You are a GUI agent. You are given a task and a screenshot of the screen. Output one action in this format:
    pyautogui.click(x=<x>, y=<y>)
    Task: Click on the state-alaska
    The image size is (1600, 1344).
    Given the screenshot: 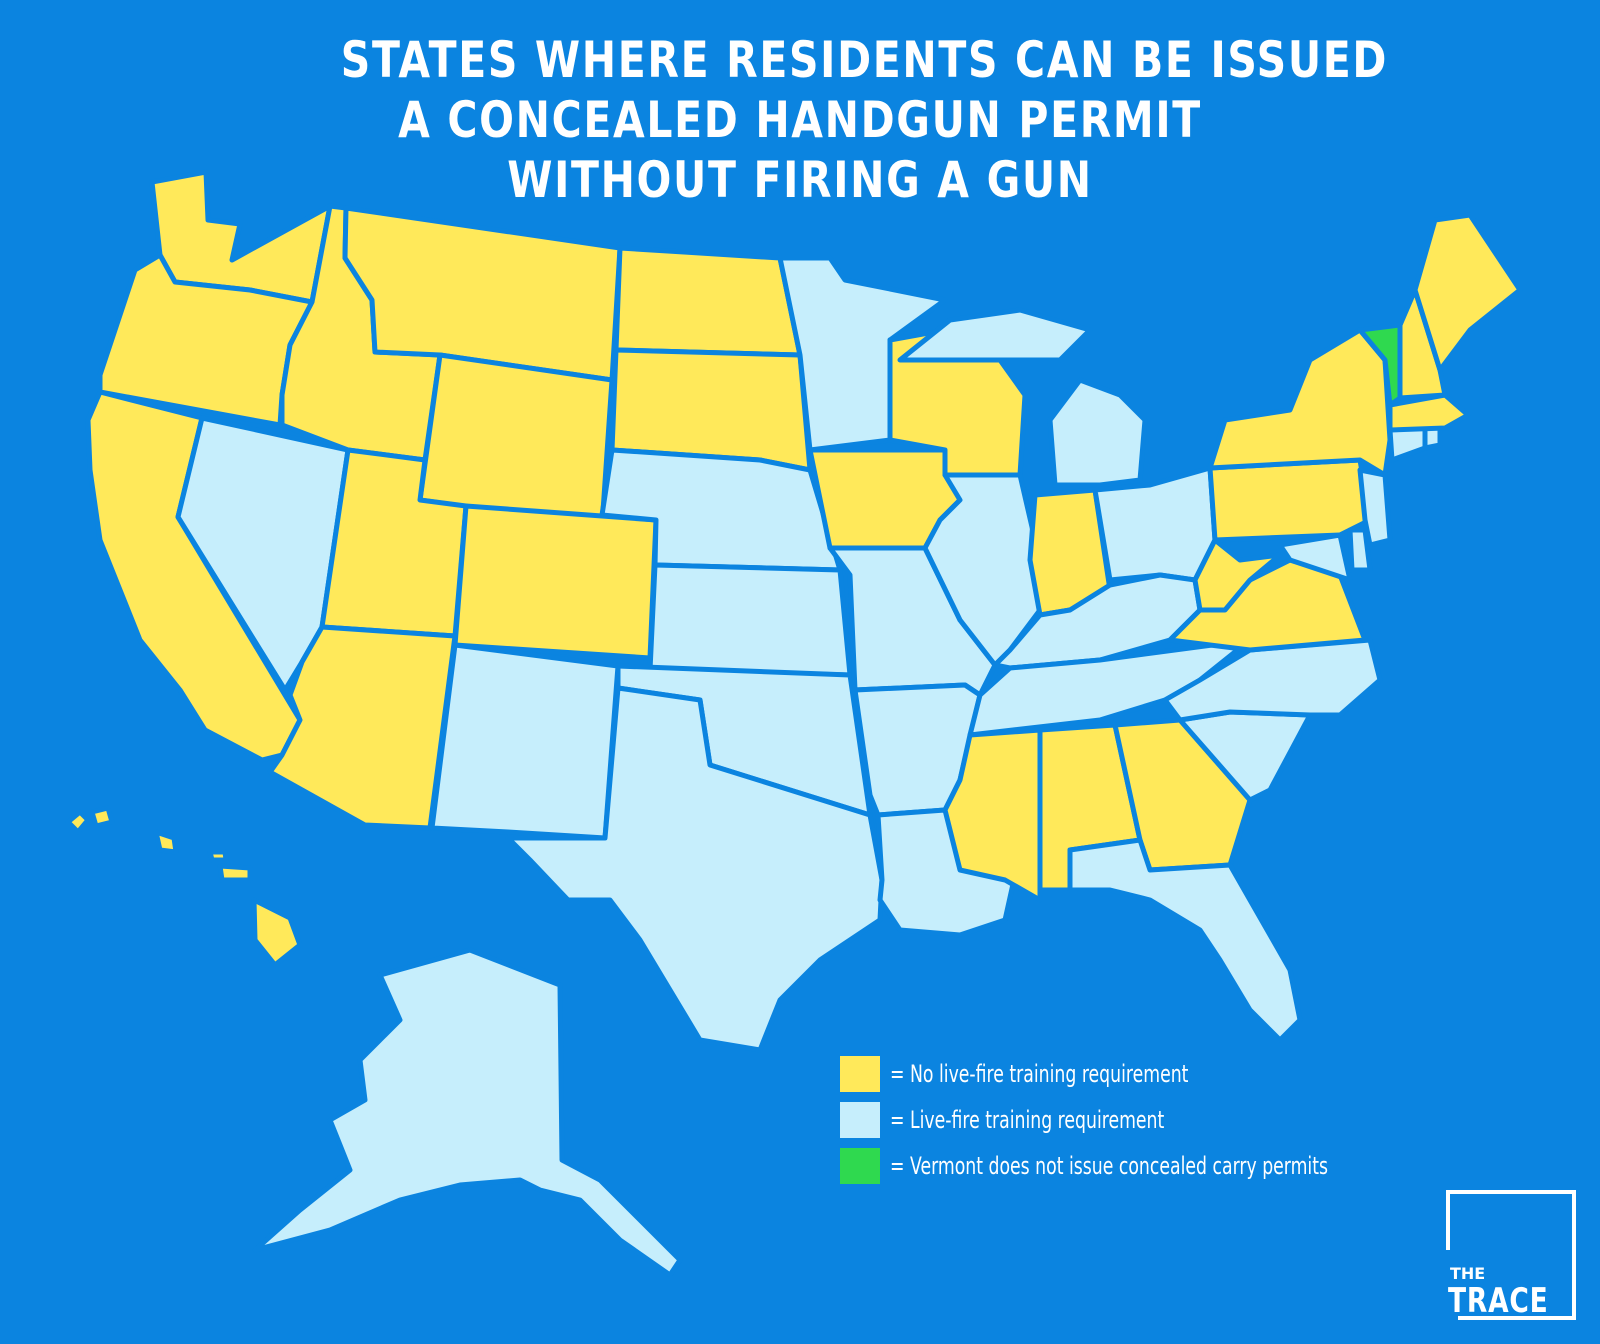 What is the action you would take?
    pyautogui.click(x=467, y=1112)
    